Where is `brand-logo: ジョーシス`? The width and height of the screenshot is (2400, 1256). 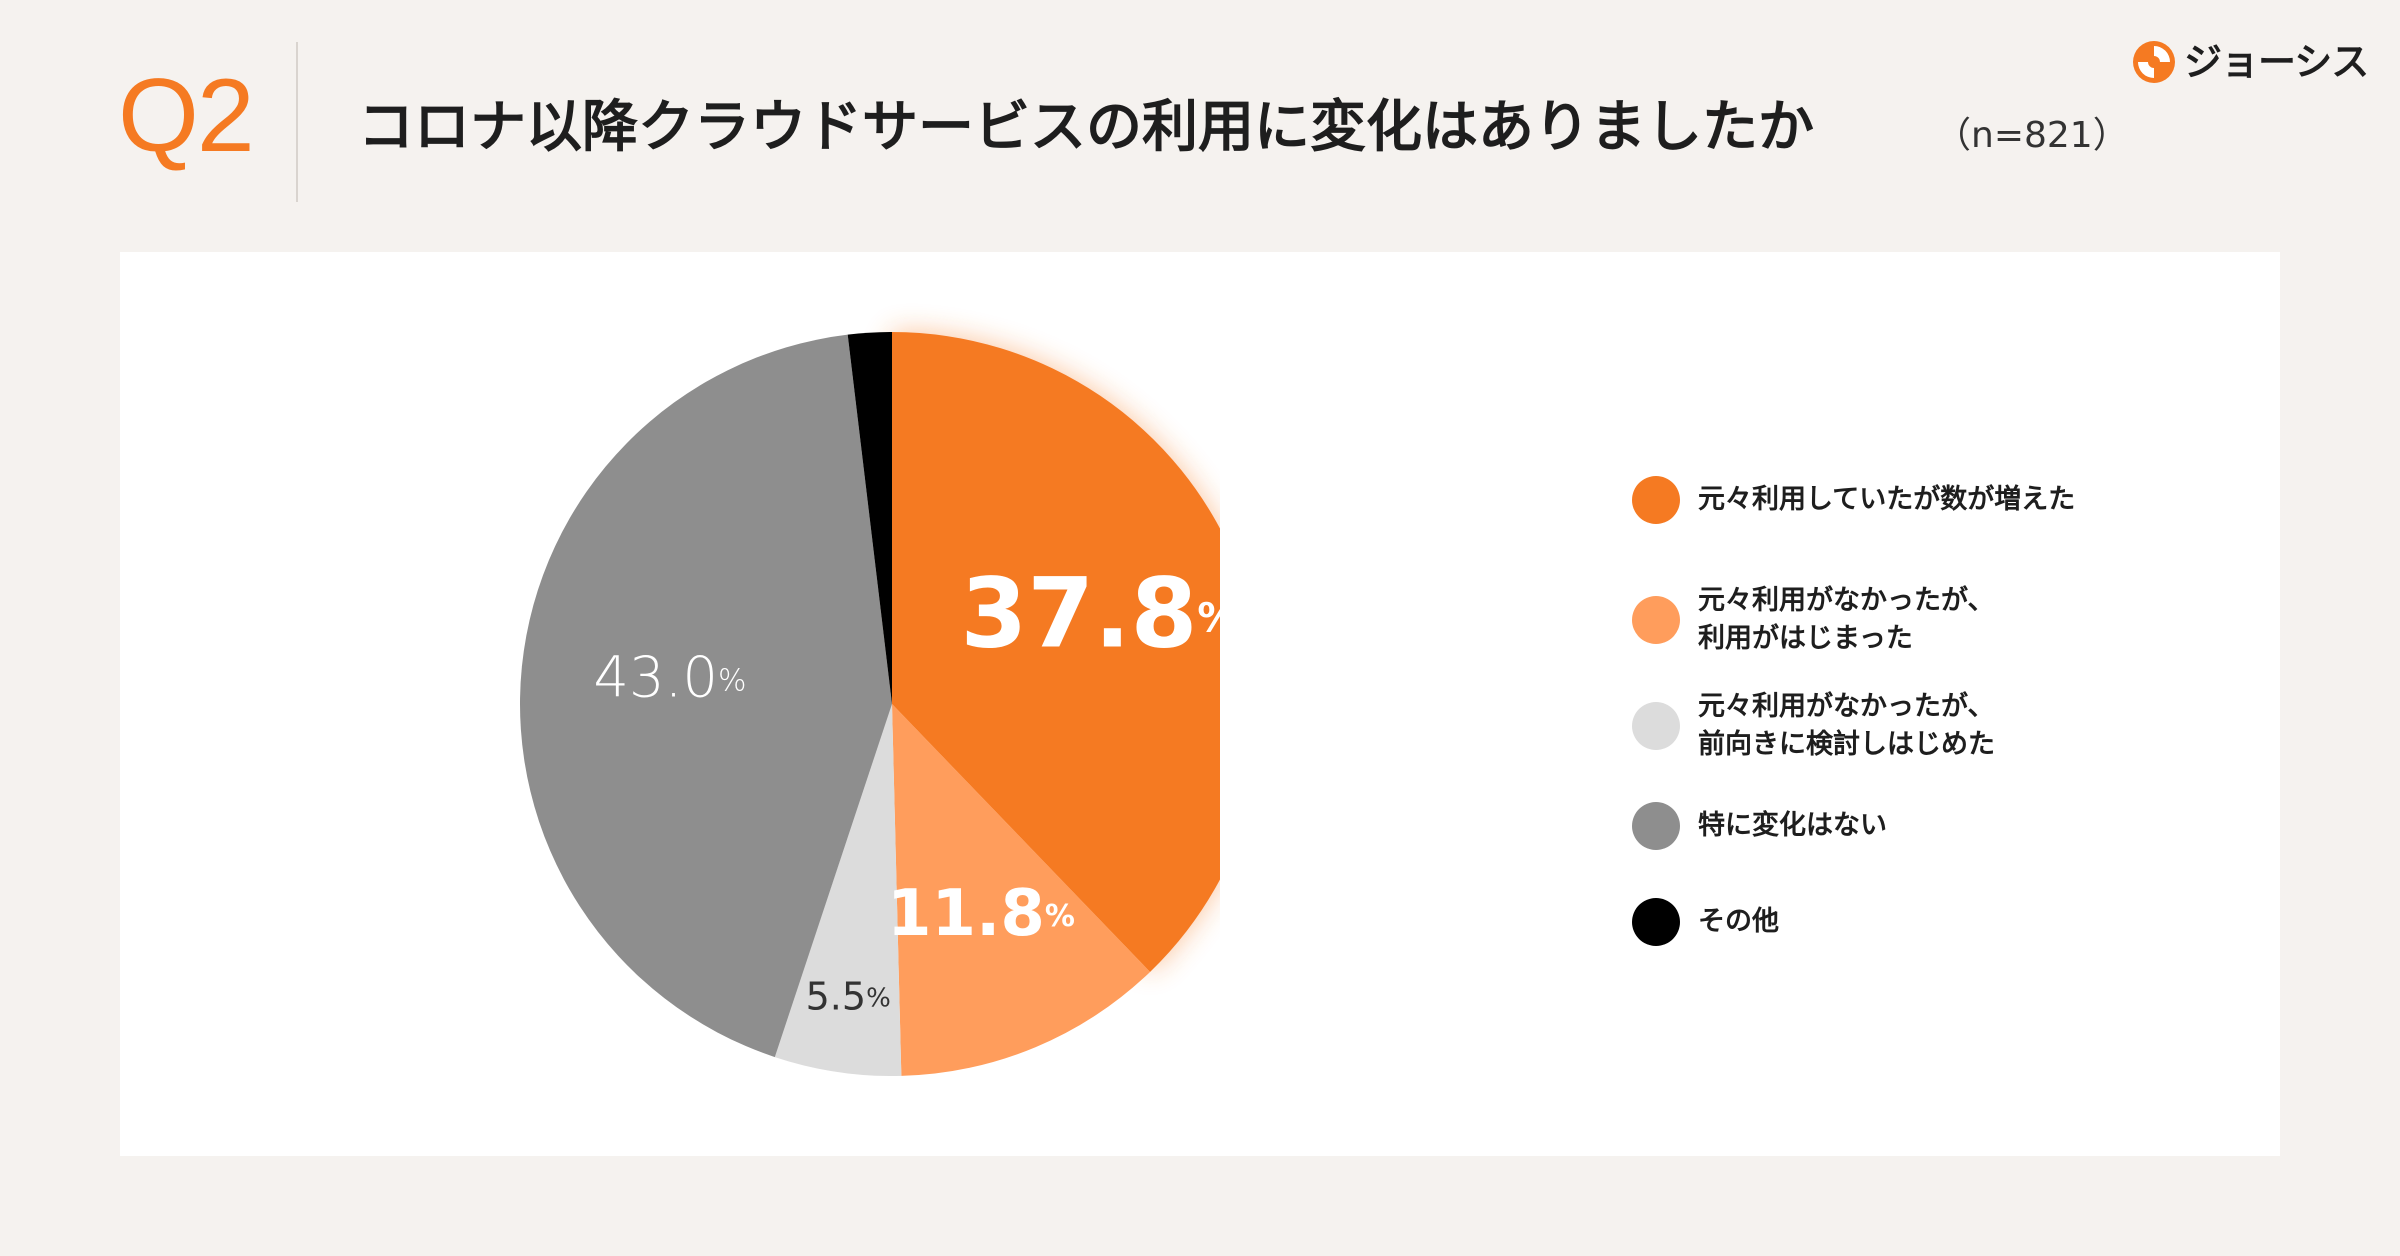 brand-logo: ジョーシス is located at coordinates (2250, 62).